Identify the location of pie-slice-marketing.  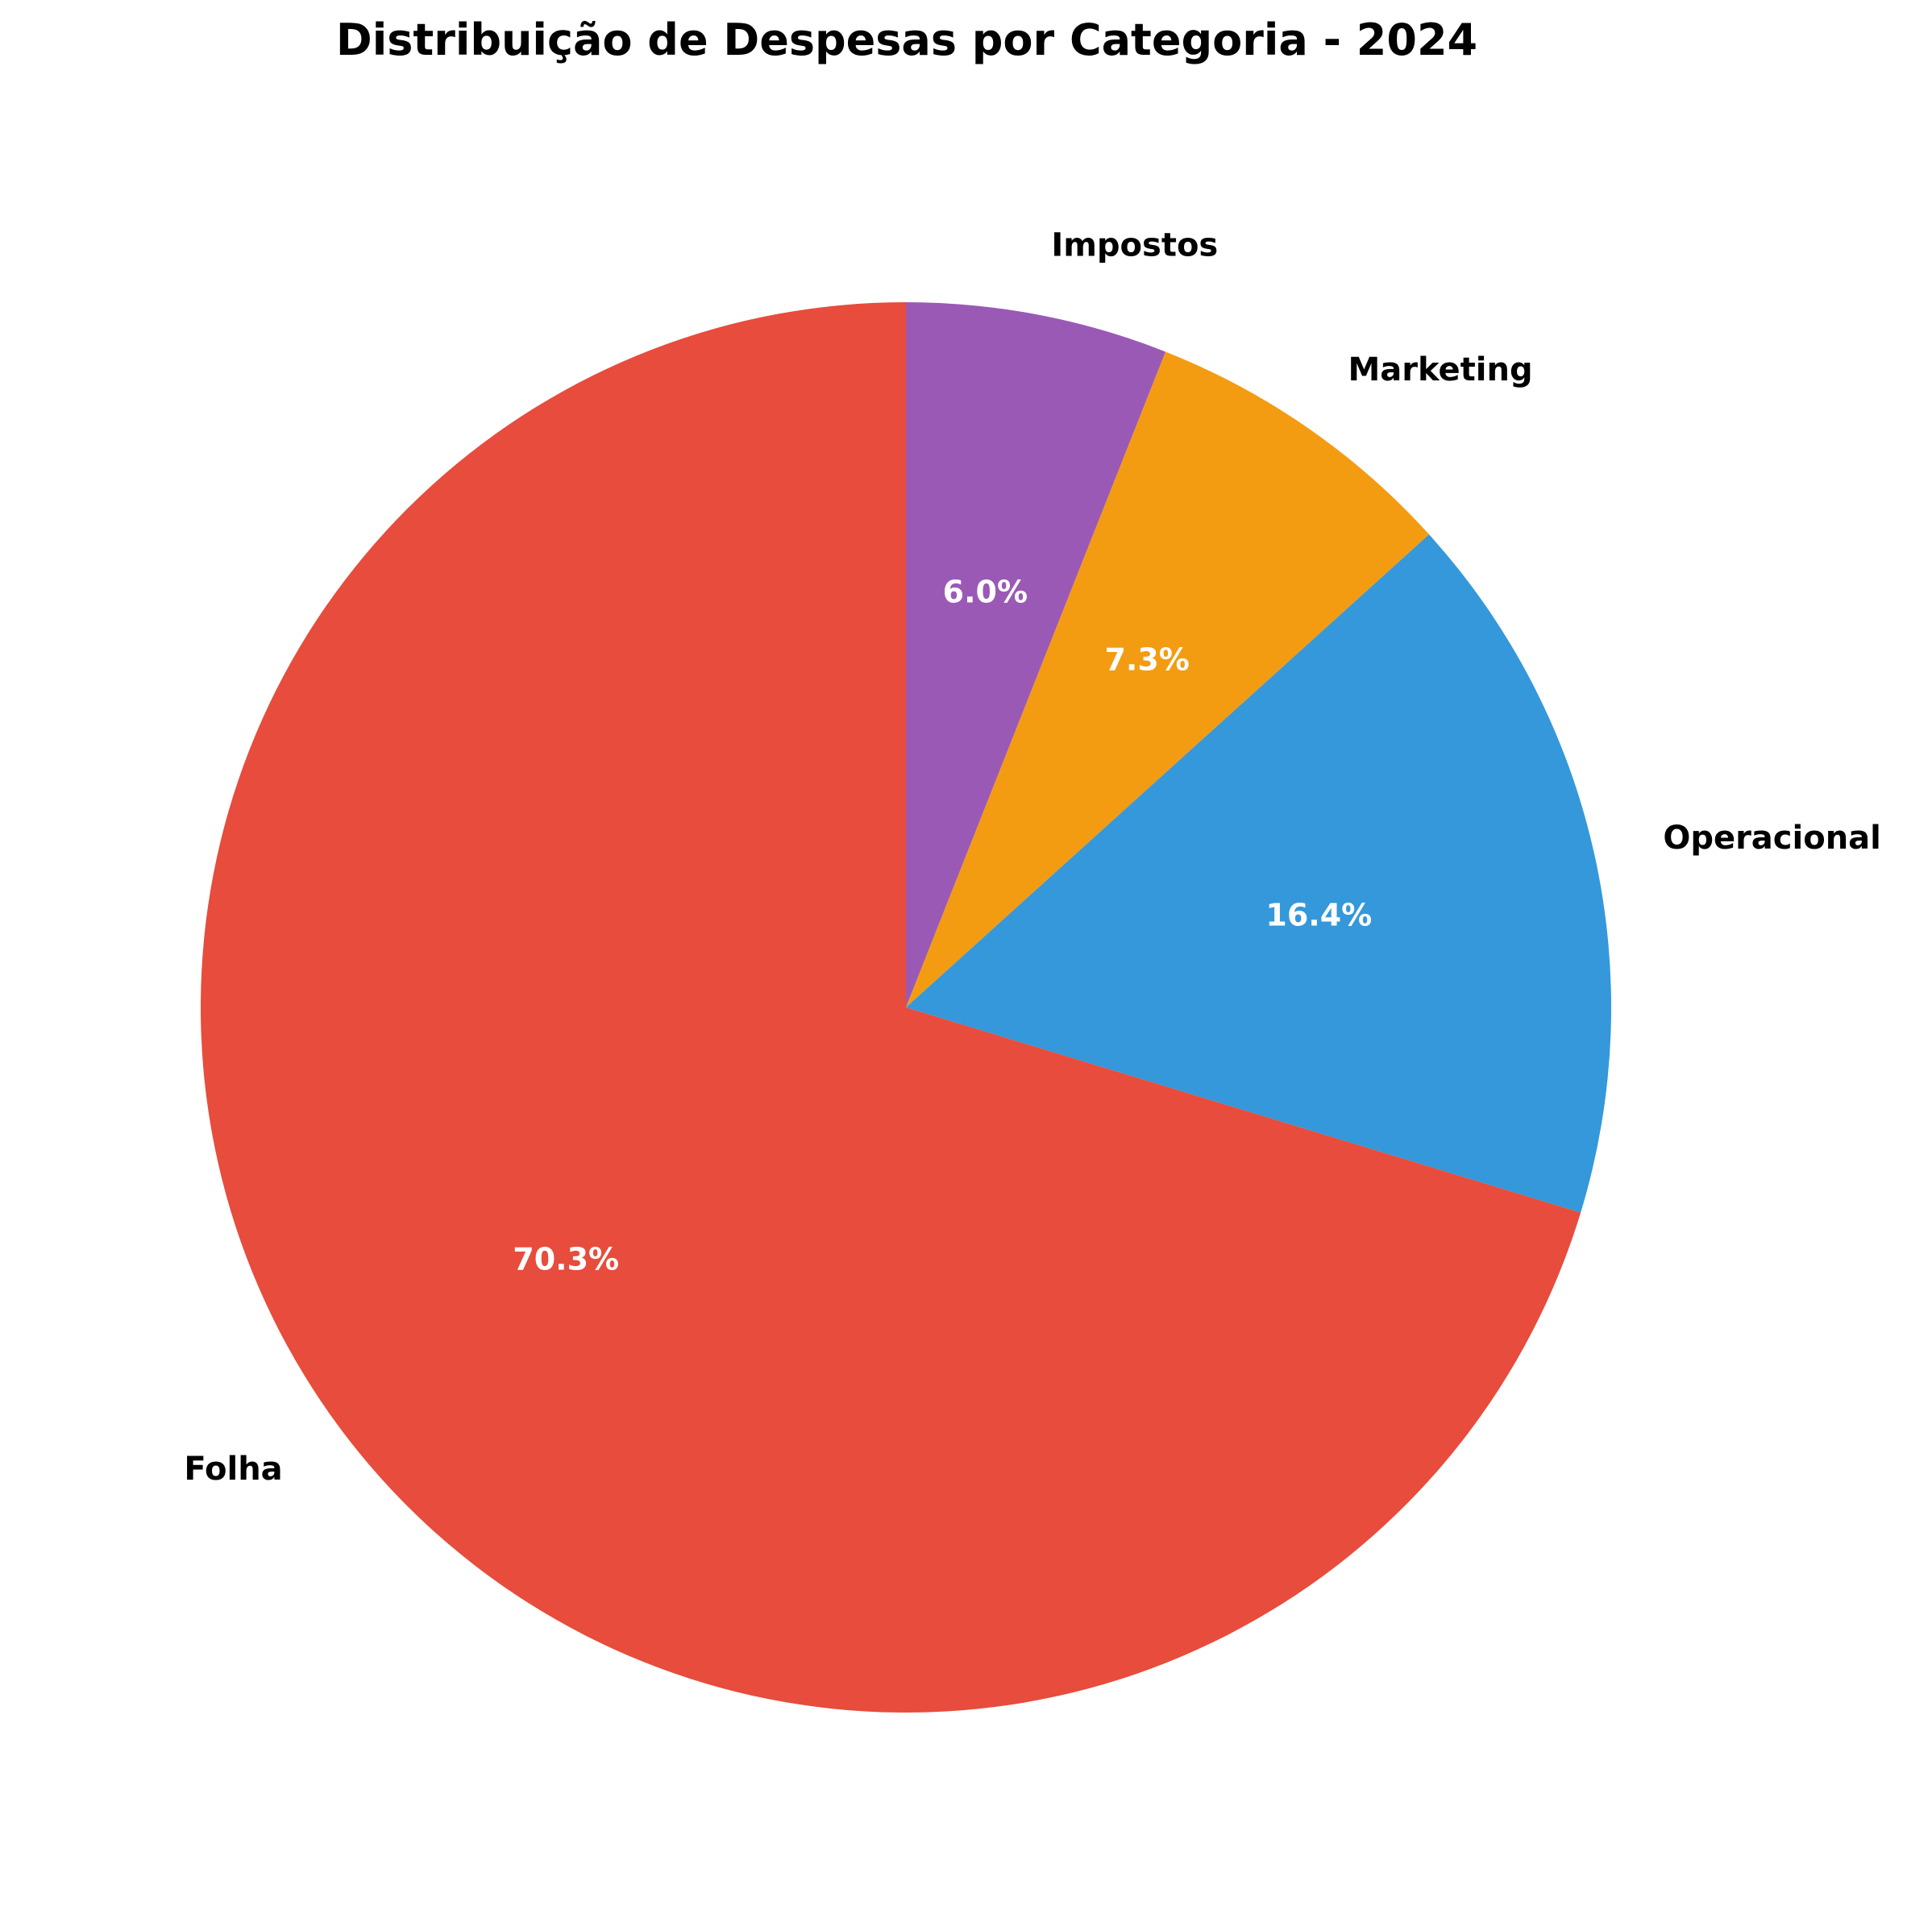
(1168, 679).